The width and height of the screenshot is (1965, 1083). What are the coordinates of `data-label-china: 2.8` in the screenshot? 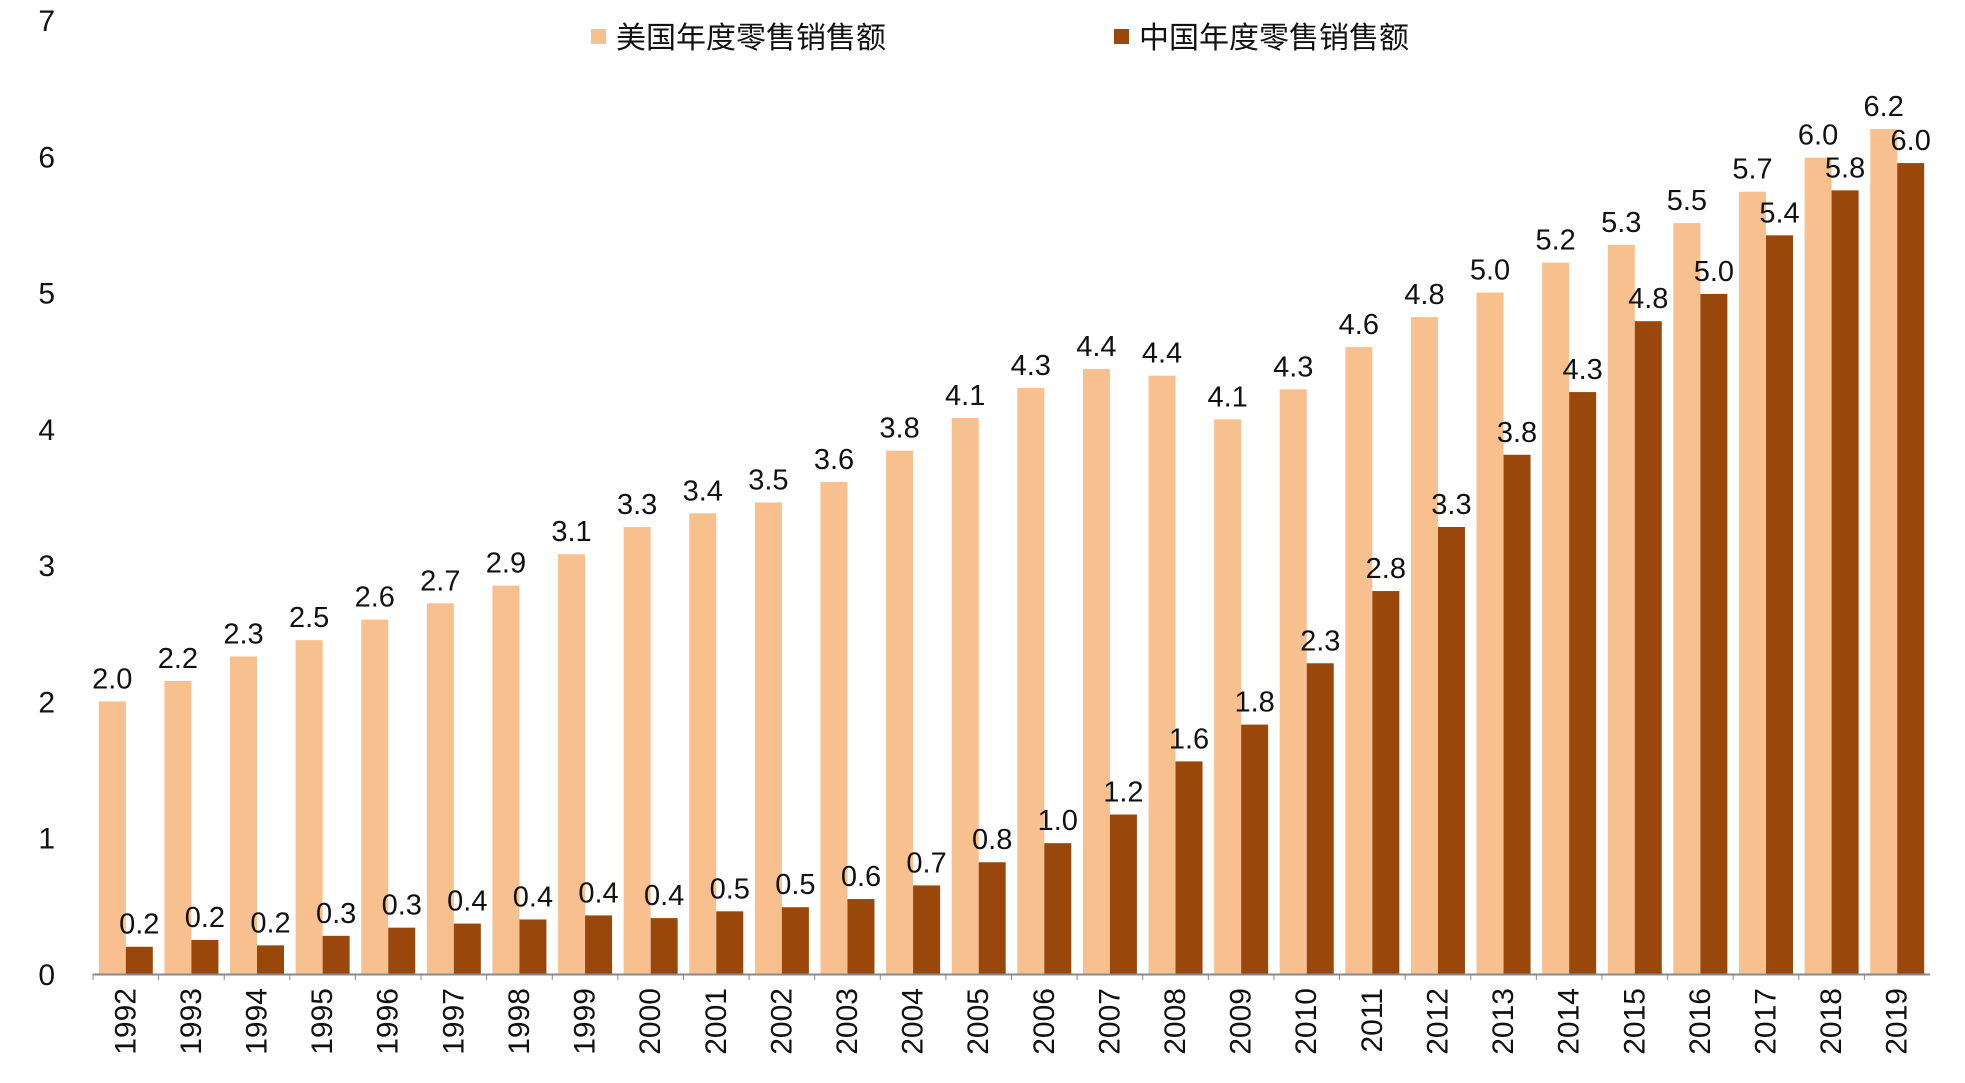 It's located at (1386, 569).